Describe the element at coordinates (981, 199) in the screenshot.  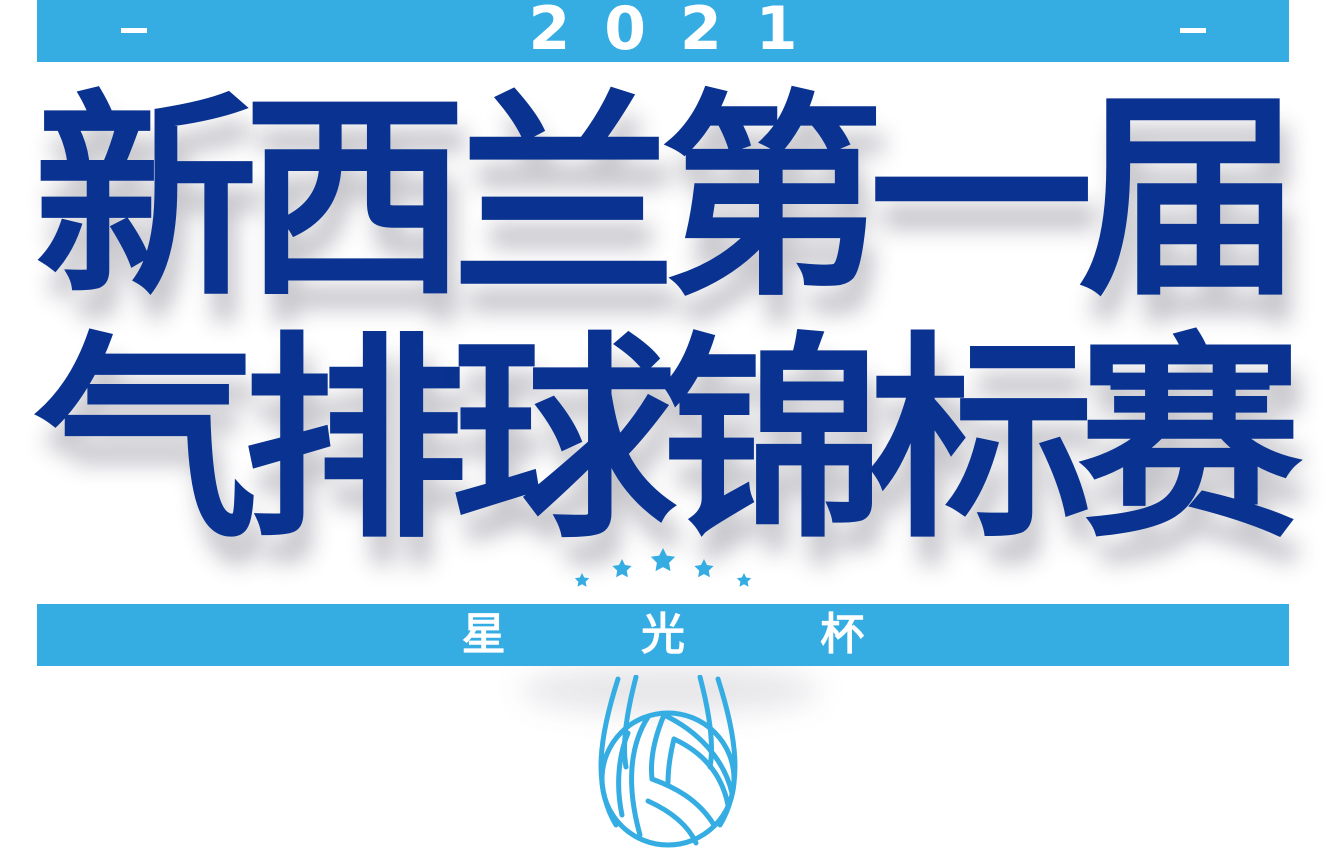
I see `title-char: 一` at that location.